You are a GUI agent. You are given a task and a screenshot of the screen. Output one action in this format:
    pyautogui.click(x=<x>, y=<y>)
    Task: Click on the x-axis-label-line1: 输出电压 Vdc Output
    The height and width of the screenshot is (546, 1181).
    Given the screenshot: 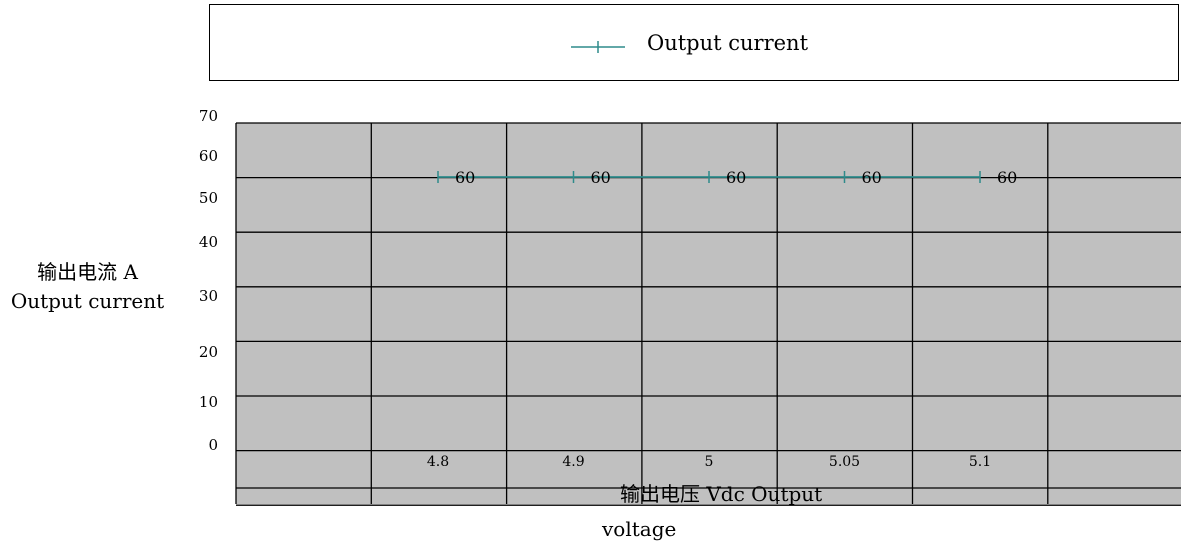 What is the action you would take?
    pyautogui.click(x=721, y=494)
    